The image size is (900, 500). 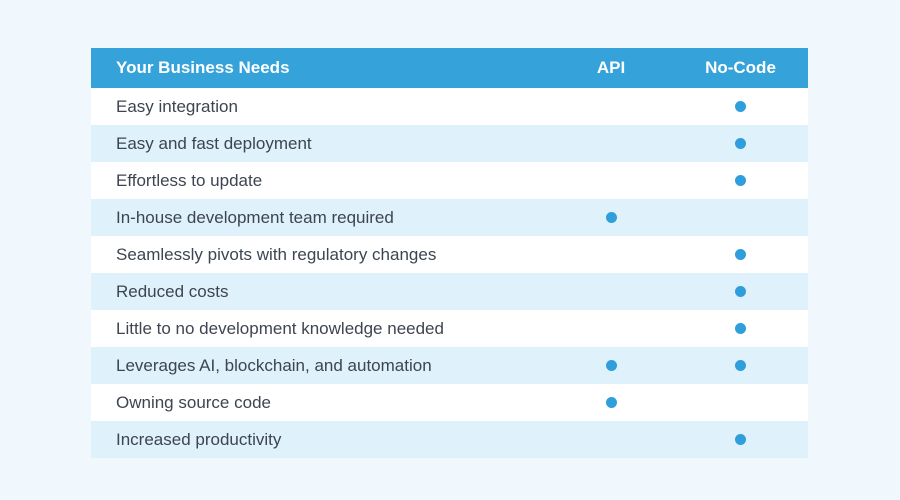 What do you see at coordinates (449, 143) in the screenshot?
I see `table-row: Easy and fast deployment` at bounding box center [449, 143].